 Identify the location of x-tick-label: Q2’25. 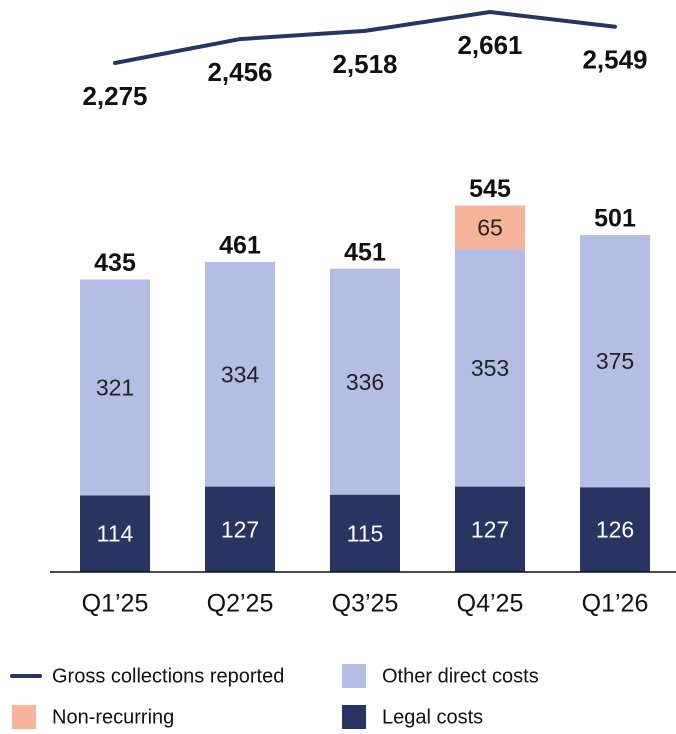
(240, 604).